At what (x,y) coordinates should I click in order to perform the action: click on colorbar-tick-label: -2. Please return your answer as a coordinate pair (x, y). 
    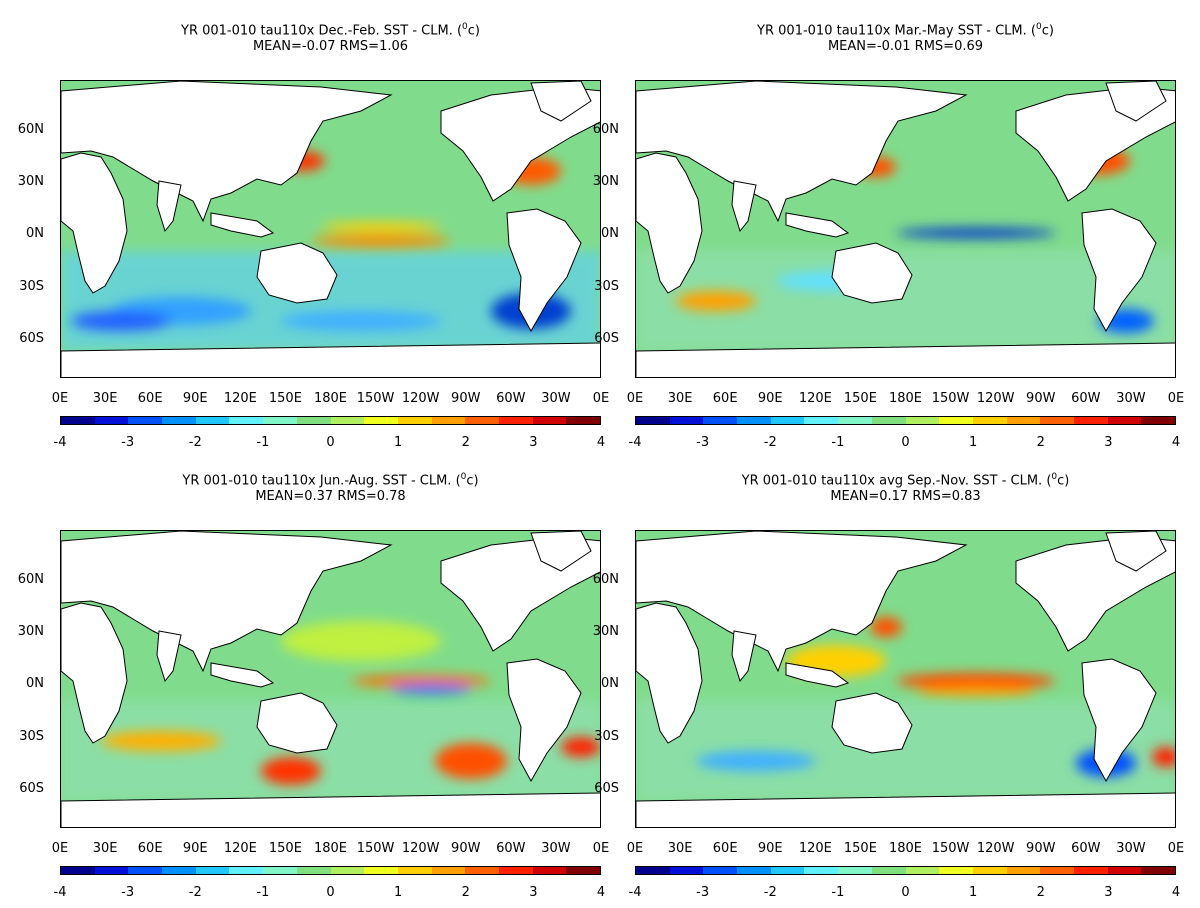
    Looking at the image, I should click on (195, 892).